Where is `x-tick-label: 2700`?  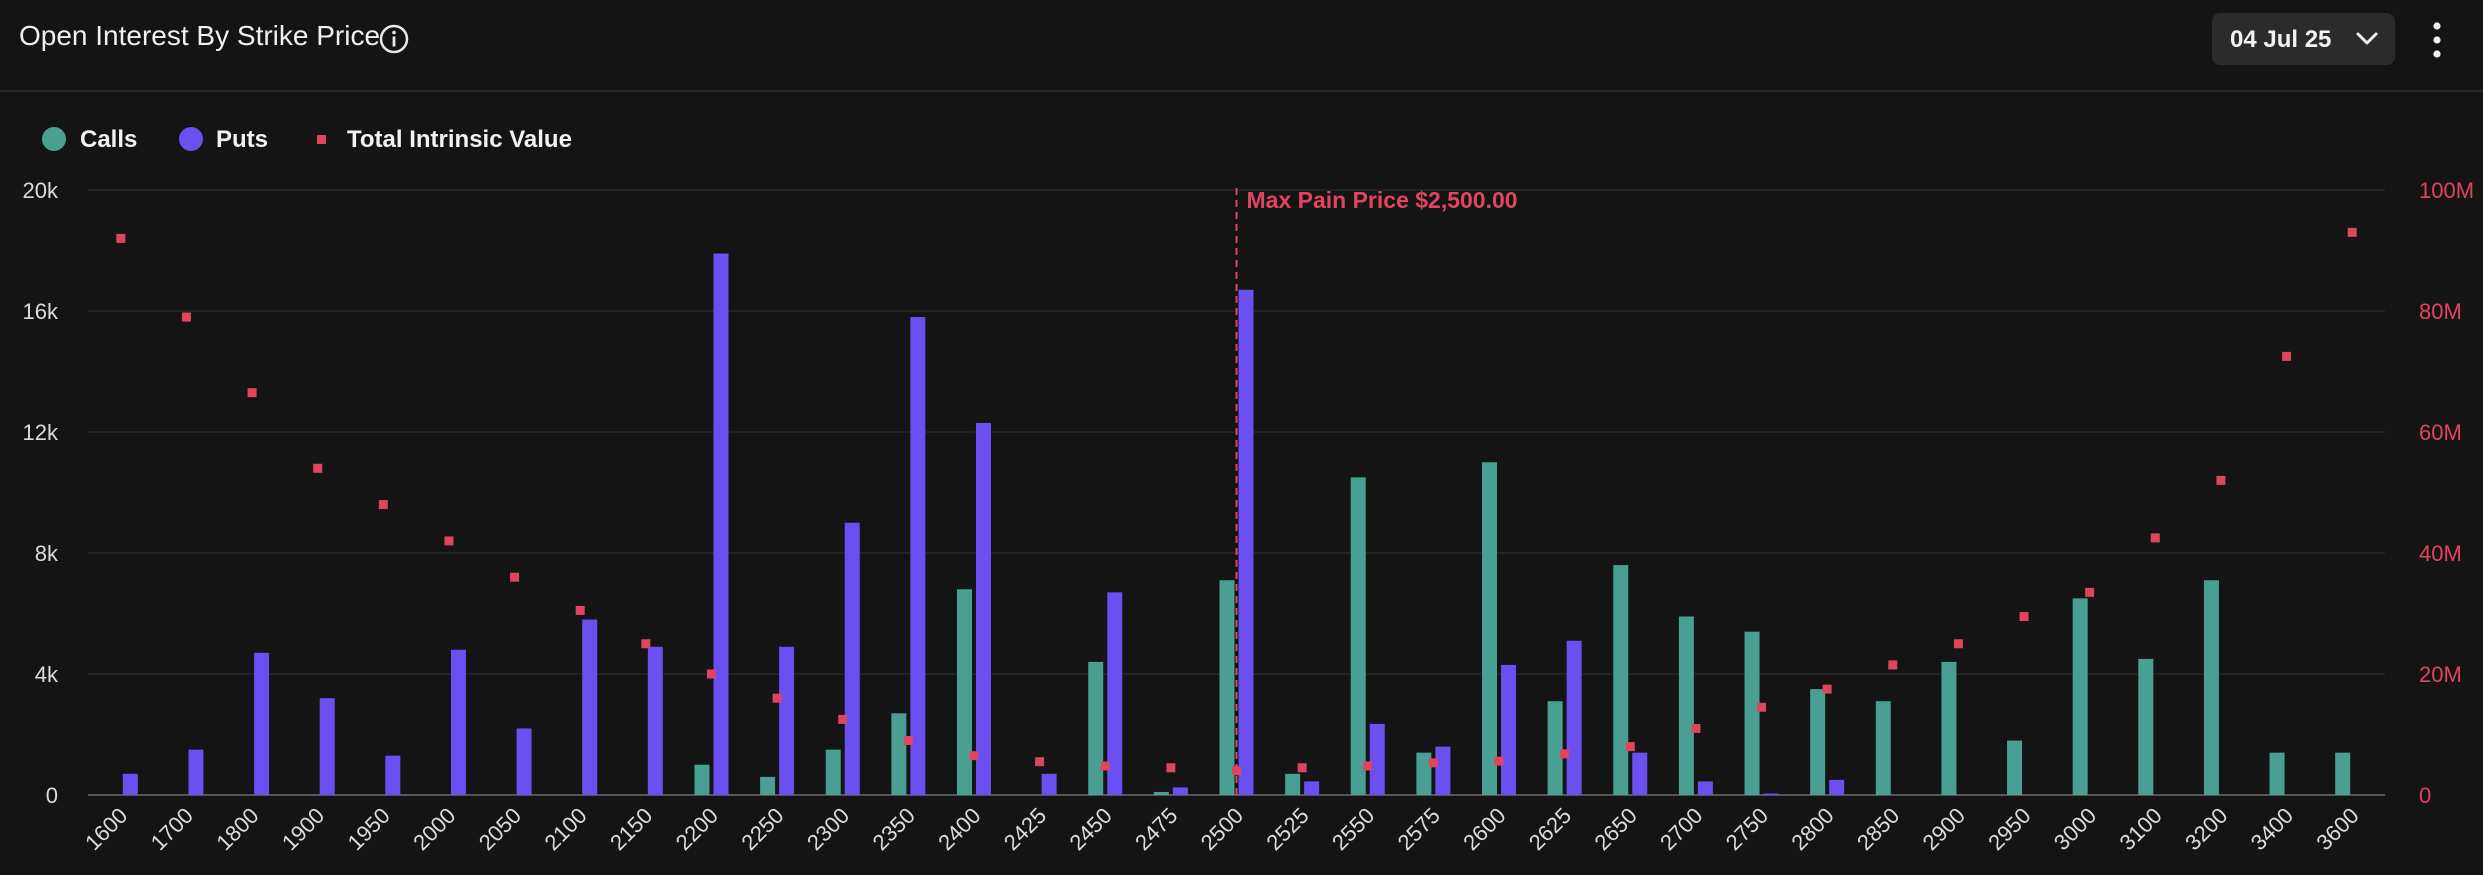 x-tick-label: 2700 is located at coordinates (1681, 829).